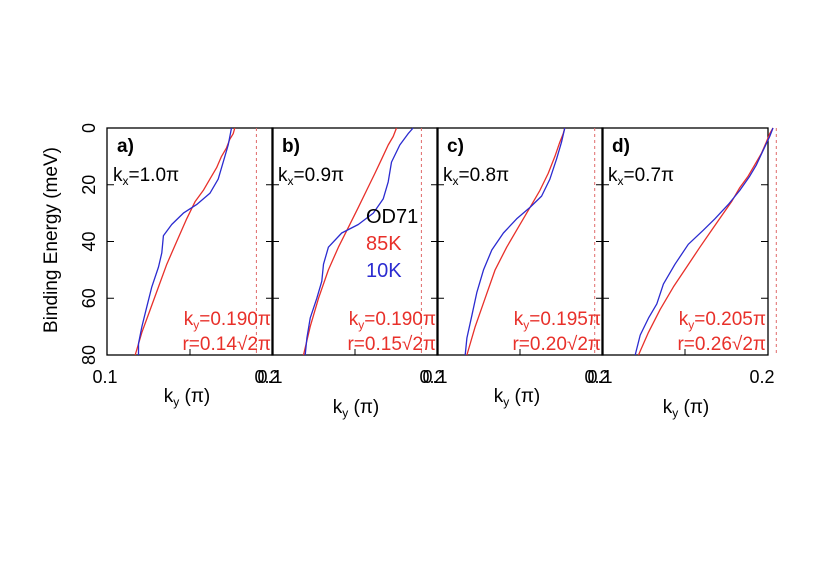 The height and width of the screenshot is (578, 817). What do you see at coordinates (556, 344) in the screenshot?
I see `r-value-label: r=0.20√2π` at bounding box center [556, 344].